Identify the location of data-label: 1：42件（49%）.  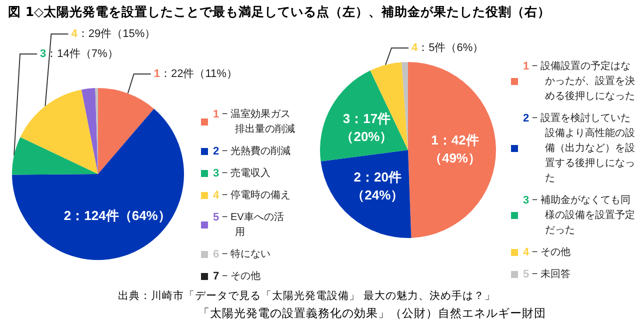
(455, 149).